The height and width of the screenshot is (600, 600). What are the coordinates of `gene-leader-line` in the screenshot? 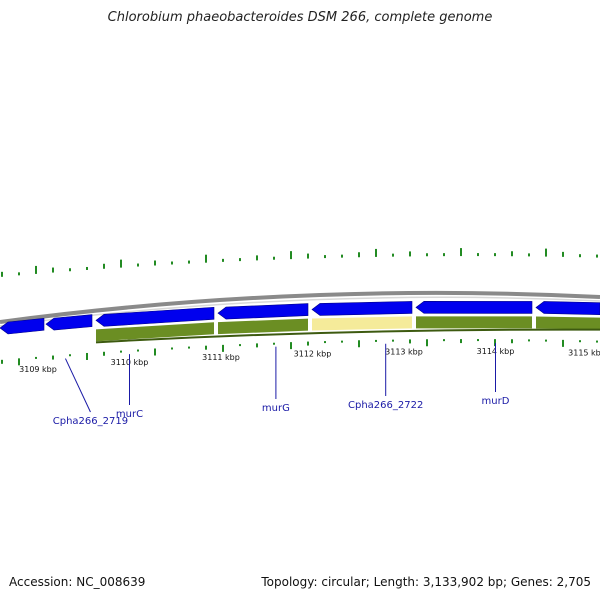 It's located at (77, 385).